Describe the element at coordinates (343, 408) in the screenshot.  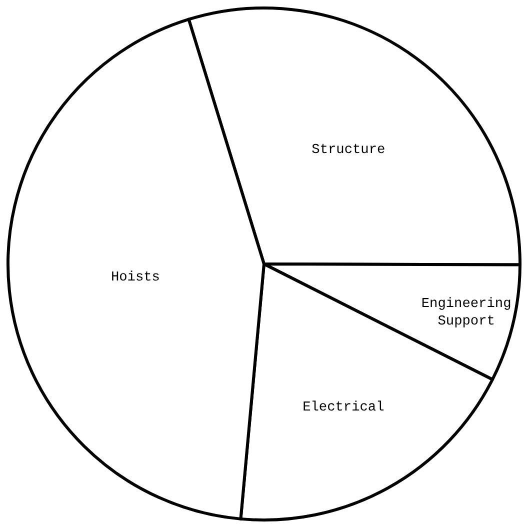
I see `slice-label: Electrical` at that location.